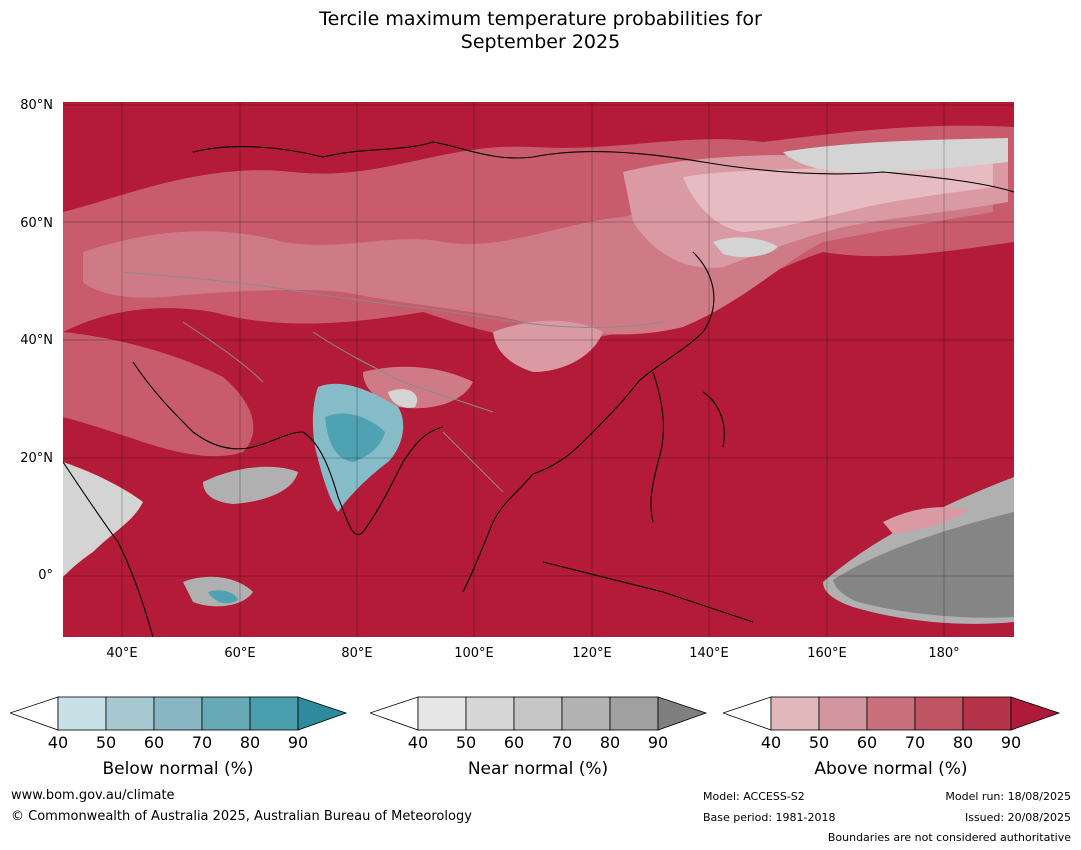 This screenshot has height=850, width=1081. I want to click on legend-below-tick-50: 50, so click(106, 742).